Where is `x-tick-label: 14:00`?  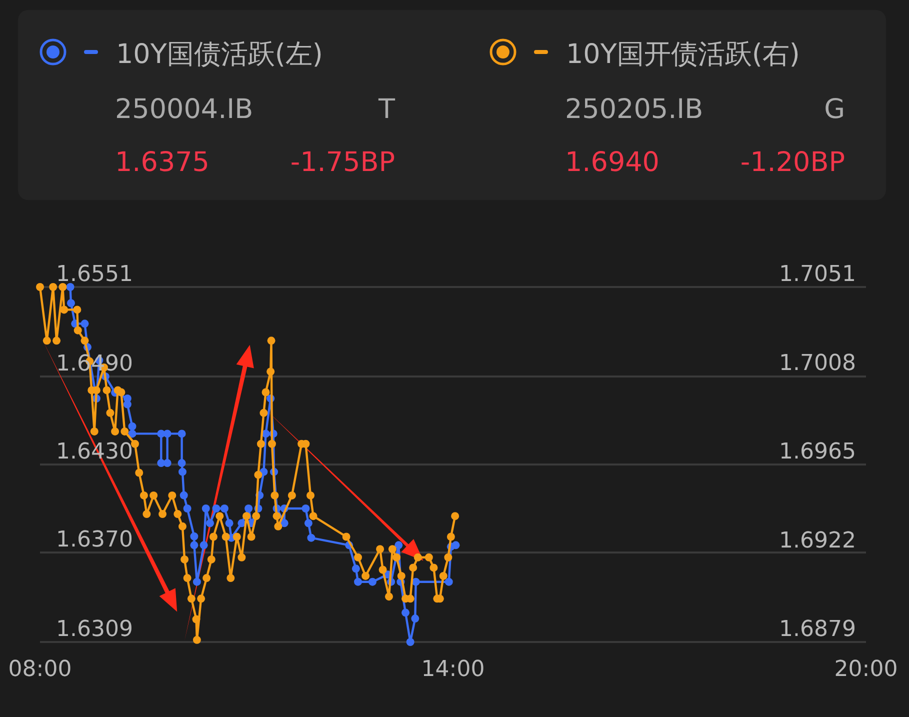
x-tick-label: 14:00 is located at coordinates (453, 669).